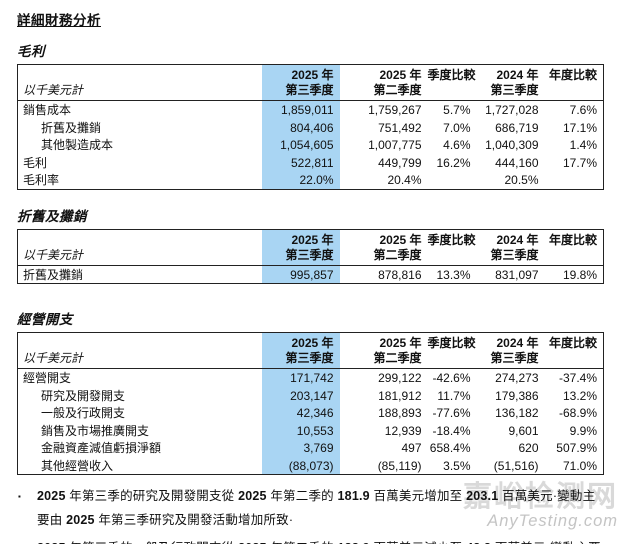 This screenshot has width=620, height=544. What do you see at coordinates (450, 448) in the screenshot?
I see `cell-value: 658.4%` at bounding box center [450, 448].